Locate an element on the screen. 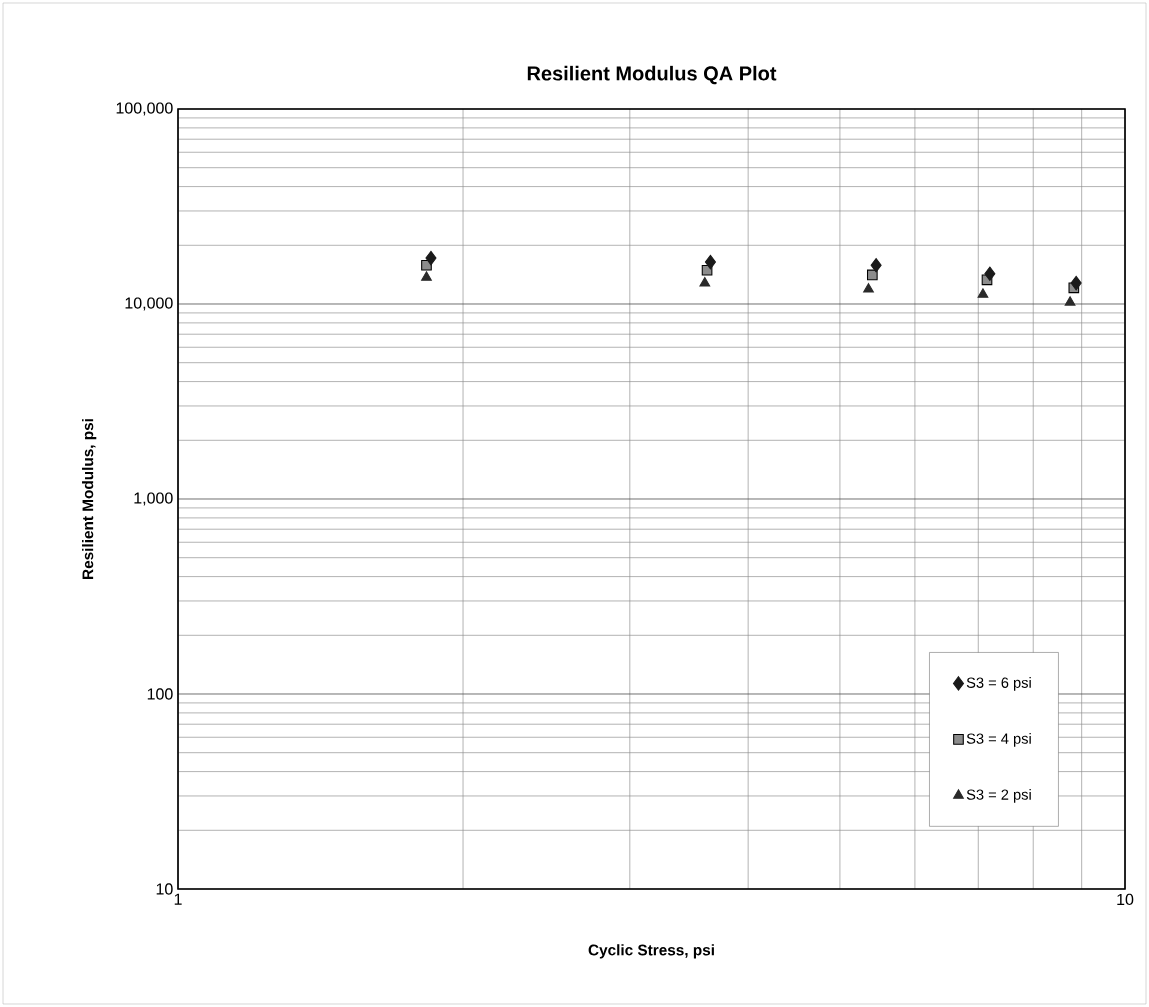 Image resolution: width=1149 pixels, height=1007 pixels. chart-title: Resilient Modulus QA Plot is located at coordinates (652, 75).